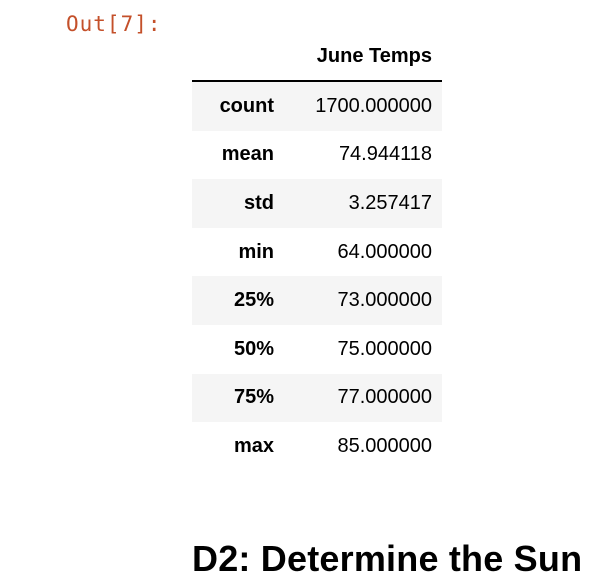  Describe the element at coordinates (247, 154) in the screenshot. I see `row-label: mean` at that location.